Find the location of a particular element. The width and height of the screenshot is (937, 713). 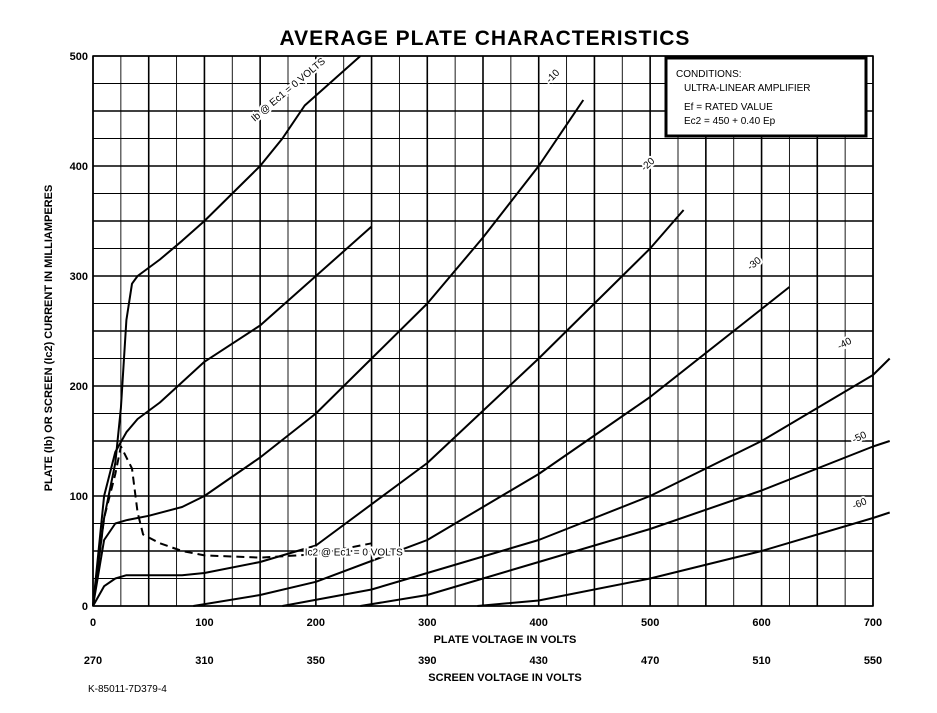

x2-tick-label: 470 is located at coordinates (650, 661).